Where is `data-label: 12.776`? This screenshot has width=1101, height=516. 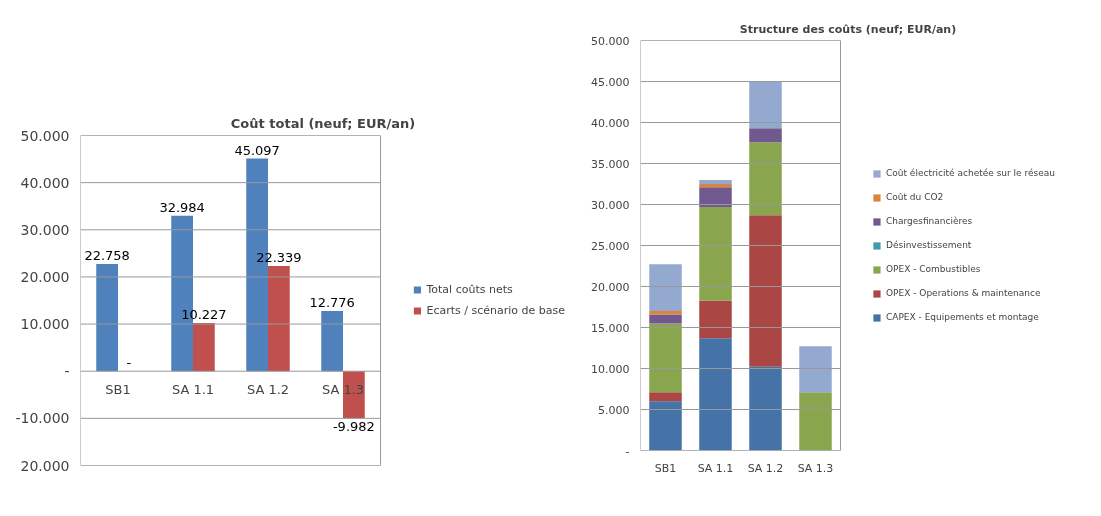 data-label: 12.776 is located at coordinates (332, 303).